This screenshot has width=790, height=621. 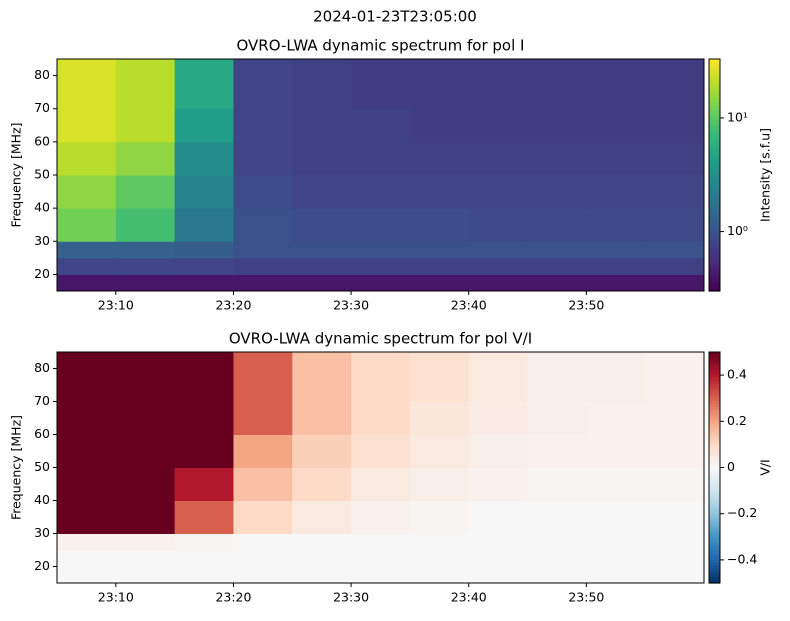 I want to click on y-axis-label: Frequency [MHz], so click(x=16, y=467).